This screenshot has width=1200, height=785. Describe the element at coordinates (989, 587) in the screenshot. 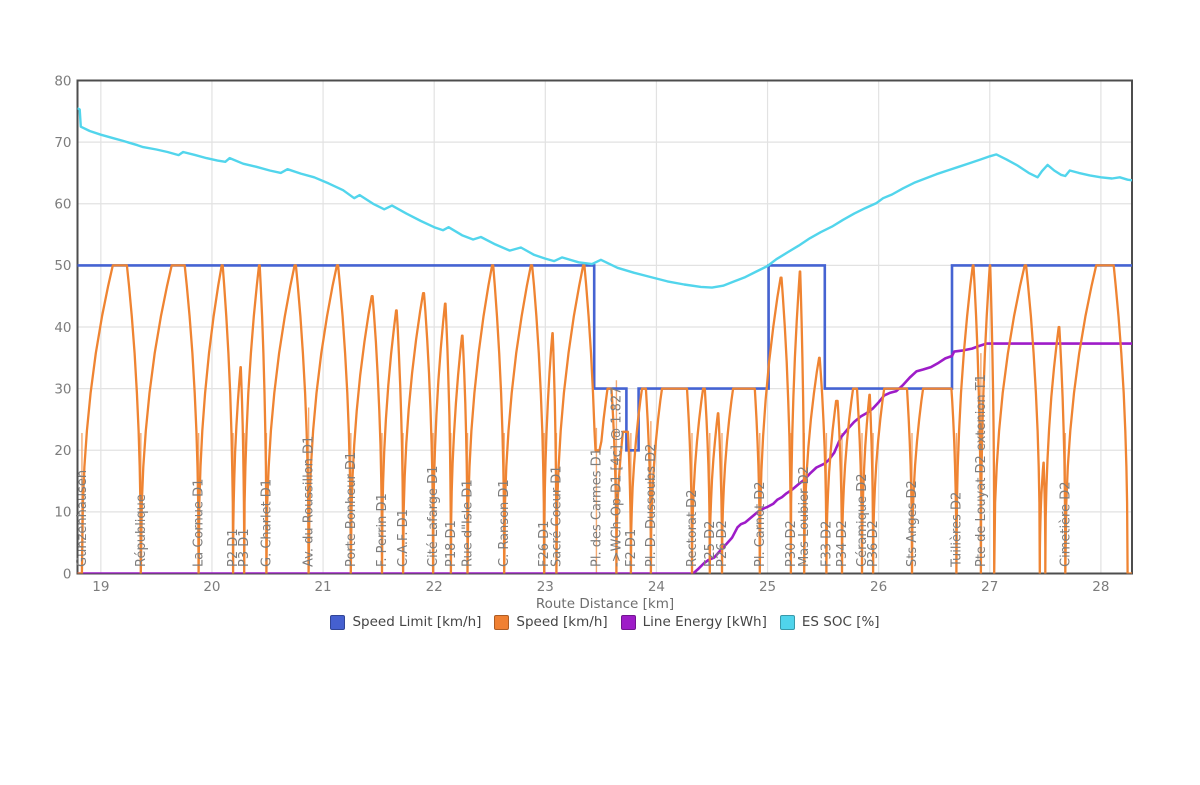

I see `x-tick-label: 27` at that location.